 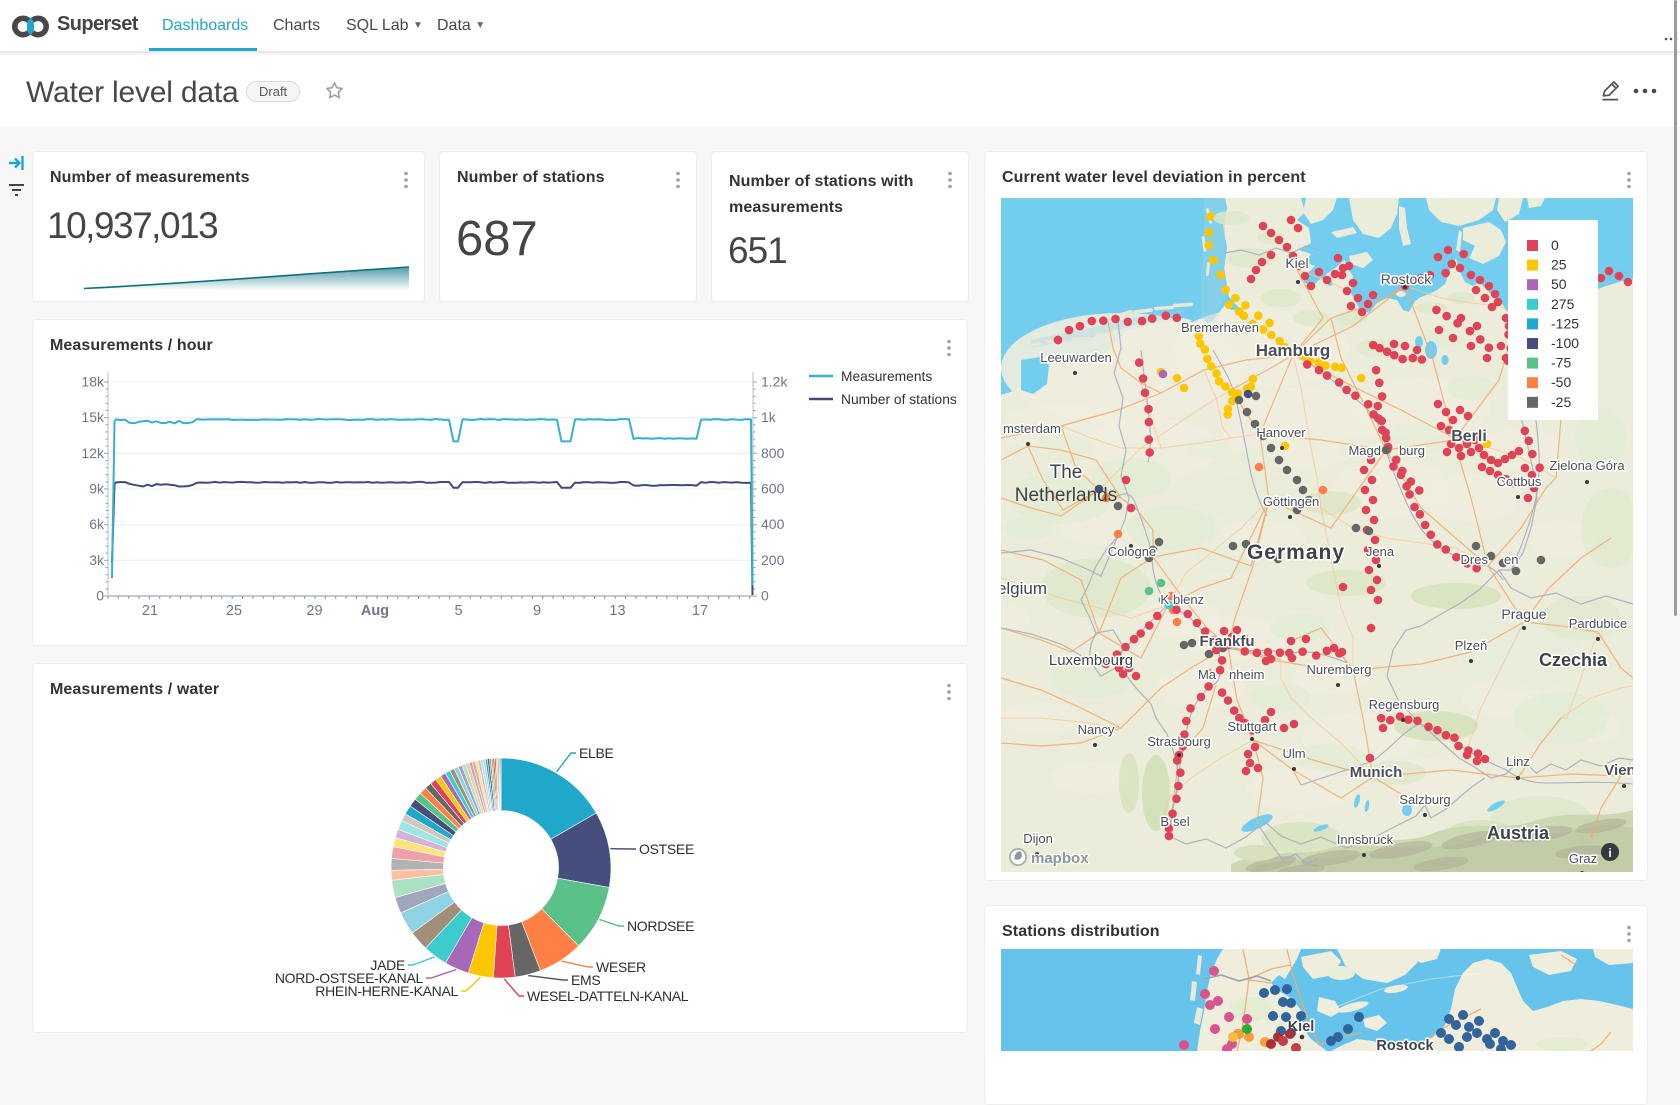 I want to click on svg-text: -125, so click(x=1565, y=323).